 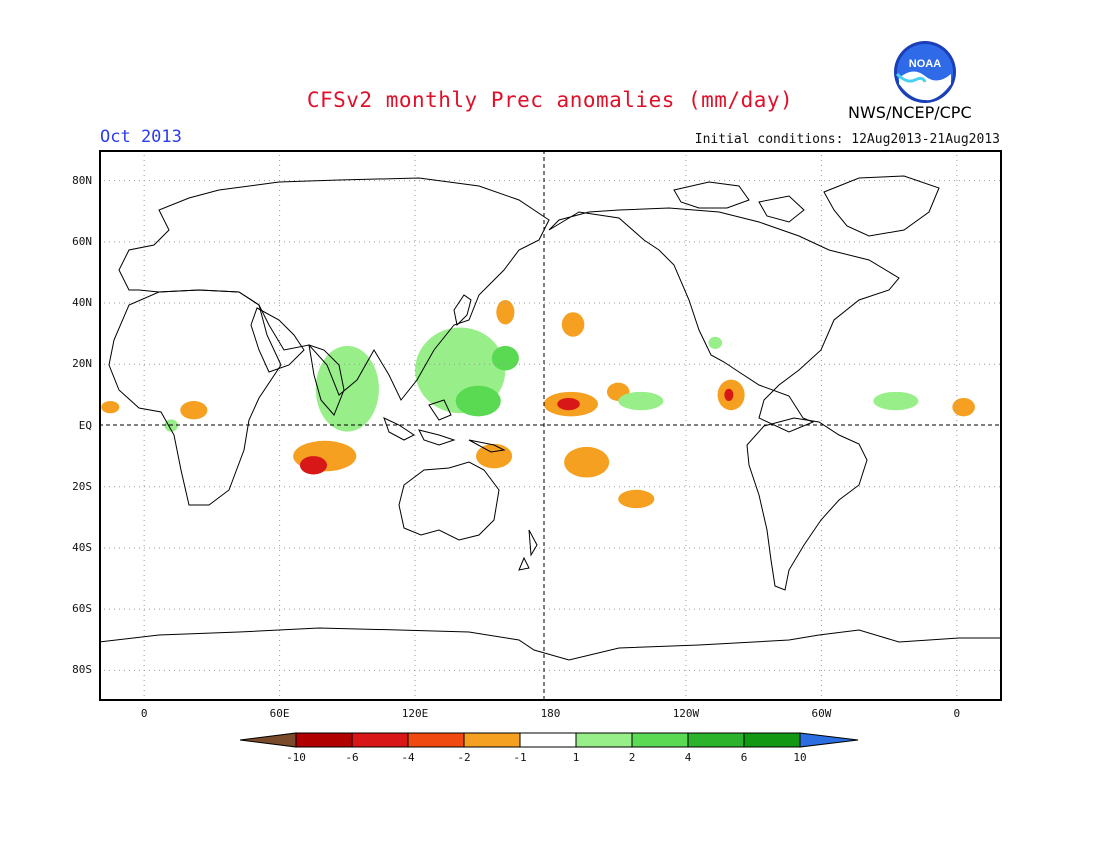 I want to click on colorbar-label: -10, so click(x=296, y=757).